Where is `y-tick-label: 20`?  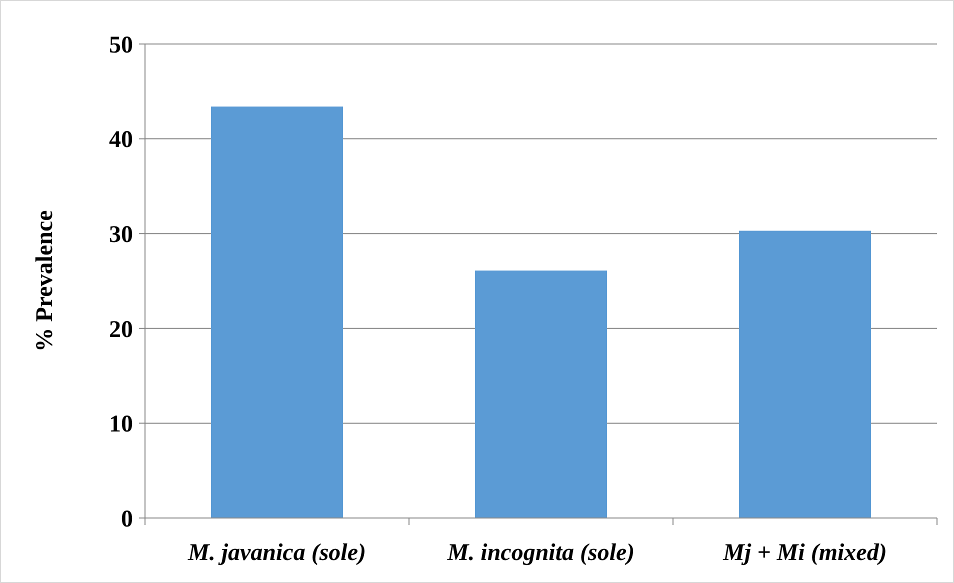 y-tick-label: 20 is located at coordinates (121, 329).